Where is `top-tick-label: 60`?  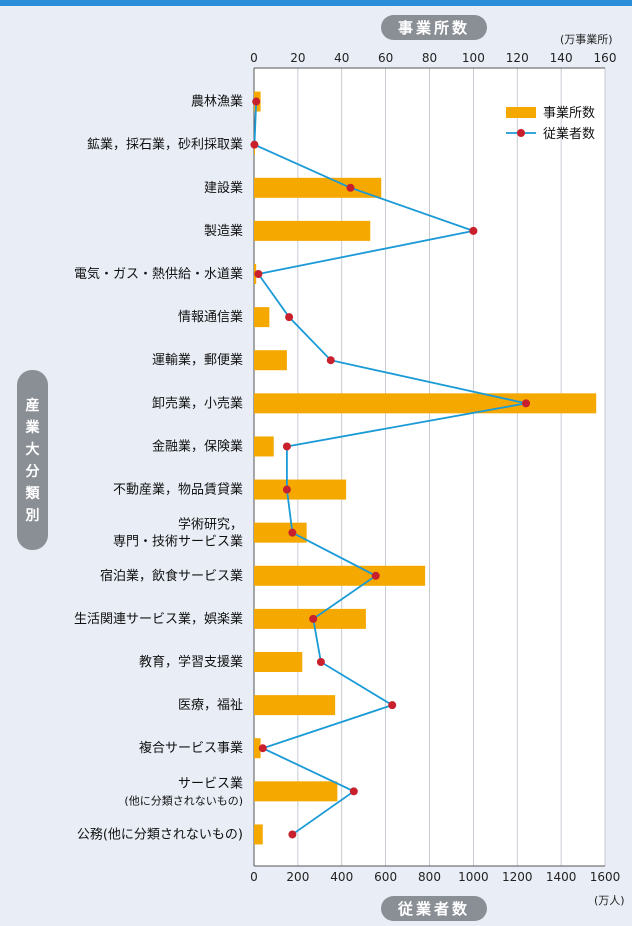 top-tick-label: 60 is located at coordinates (385, 58).